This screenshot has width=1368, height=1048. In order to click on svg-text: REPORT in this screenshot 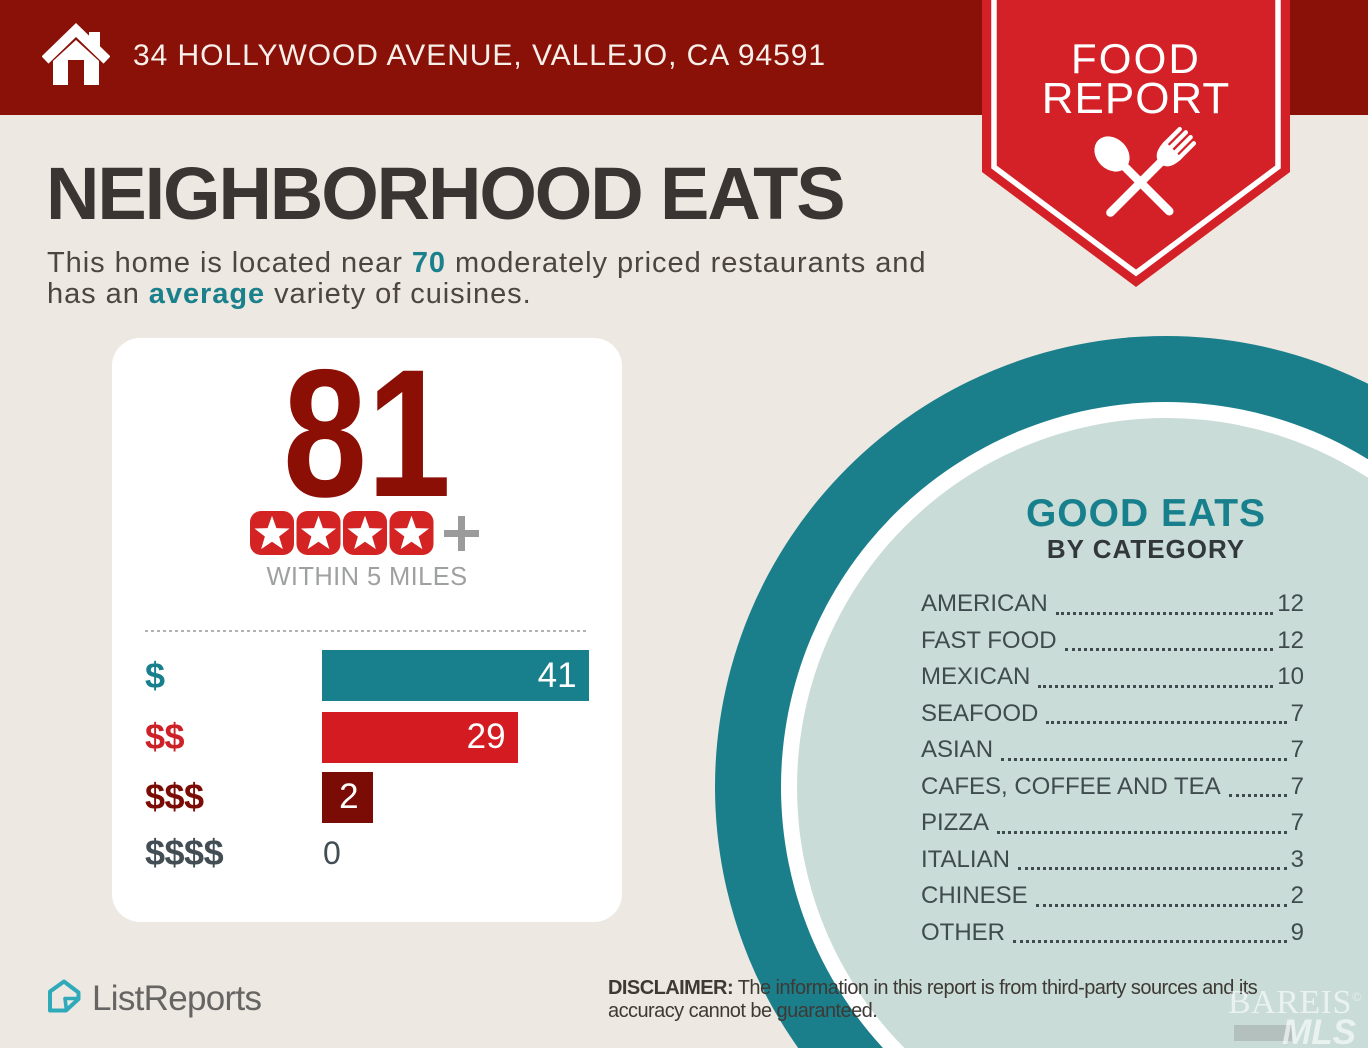, I will do `click(1136, 98)`.